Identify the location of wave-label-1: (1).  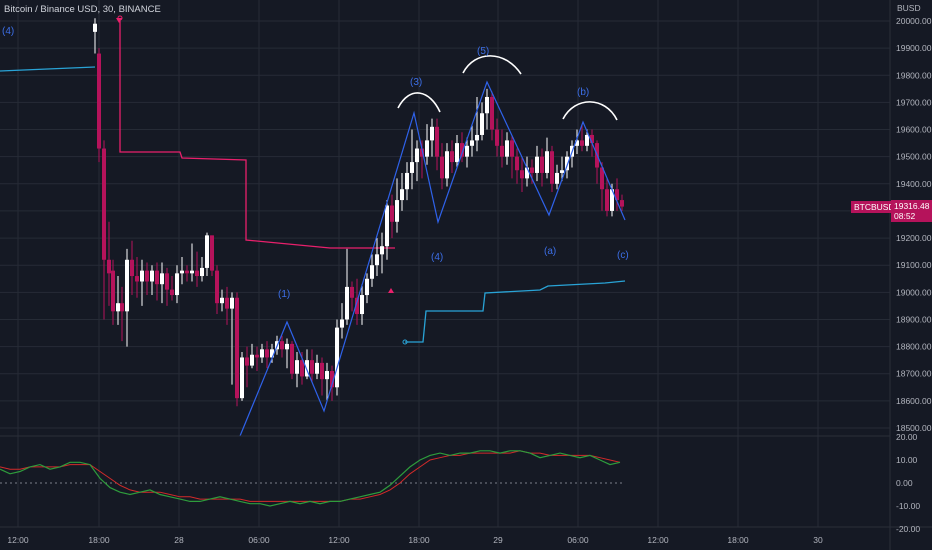
(284, 294).